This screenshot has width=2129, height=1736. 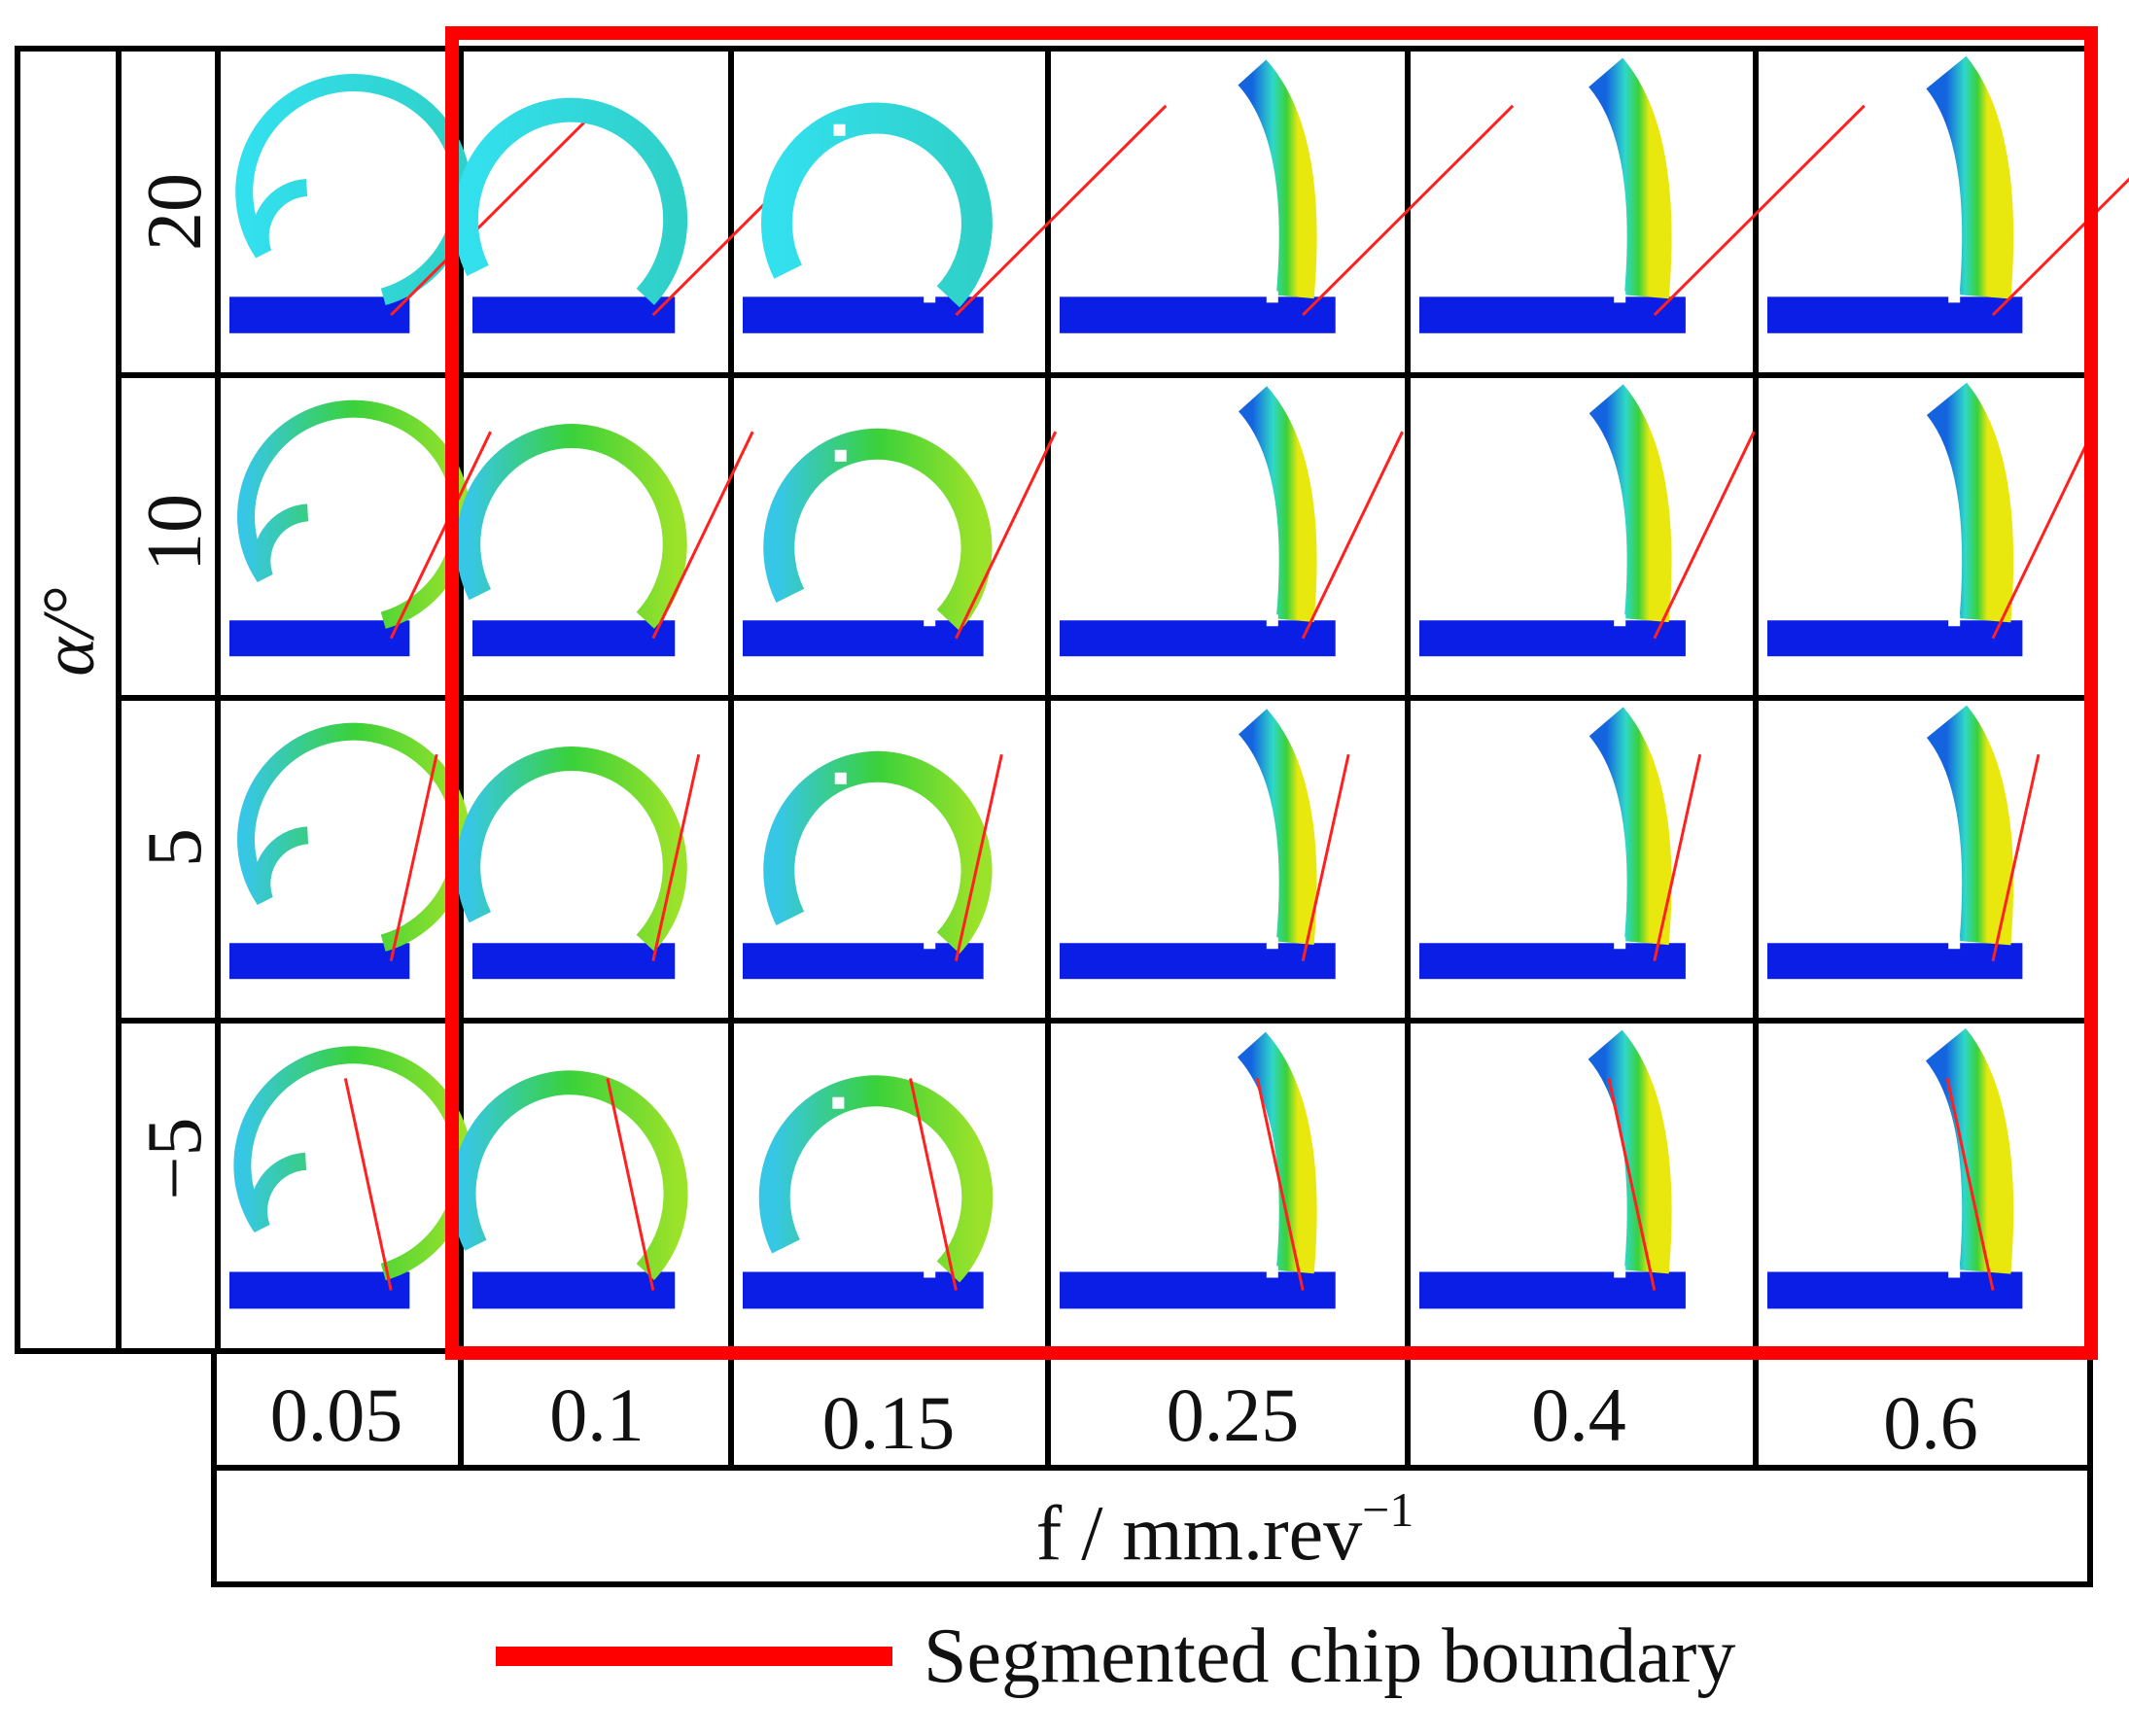 What do you see at coordinates (1388, 1510) in the screenshot?
I see `x-axis-label-superscript: −1` at bounding box center [1388, 1510].